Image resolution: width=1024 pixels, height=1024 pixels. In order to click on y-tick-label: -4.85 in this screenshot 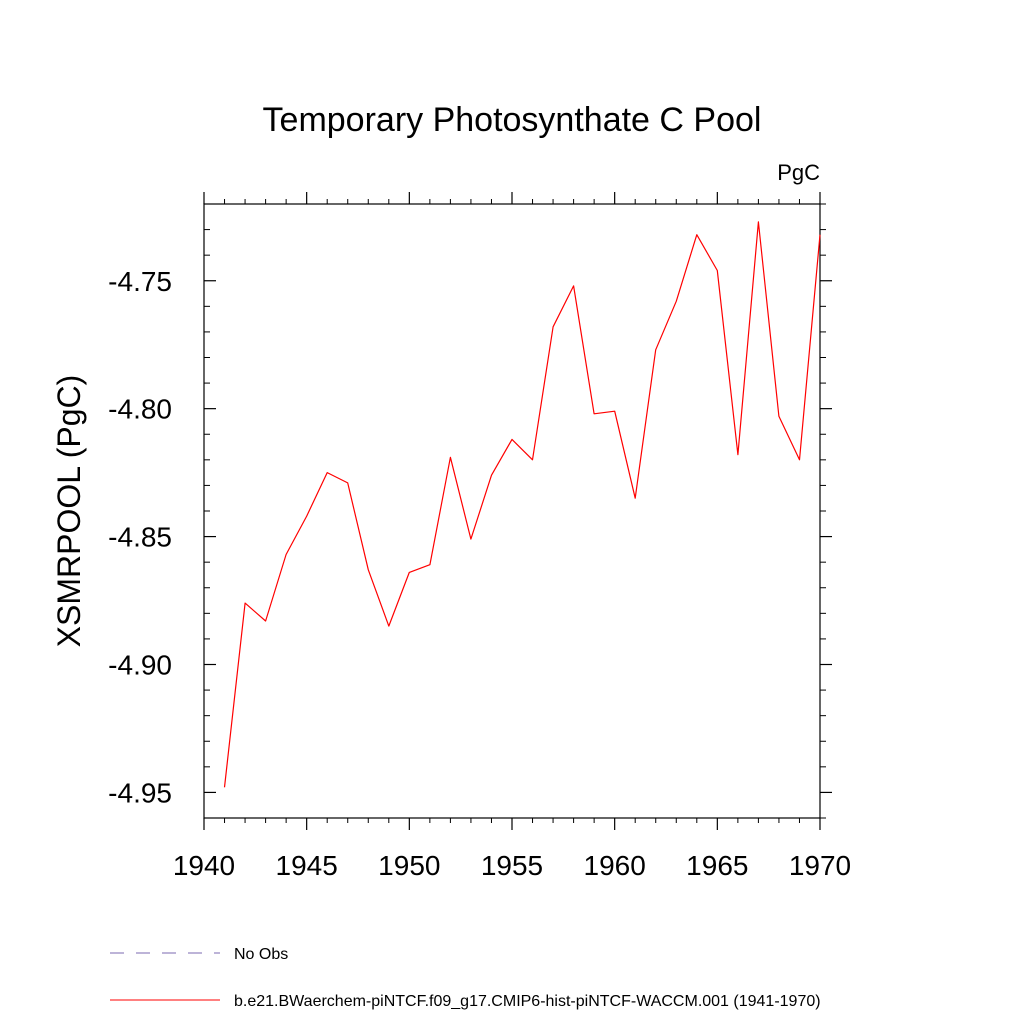, I will do `click(140, 537)`.